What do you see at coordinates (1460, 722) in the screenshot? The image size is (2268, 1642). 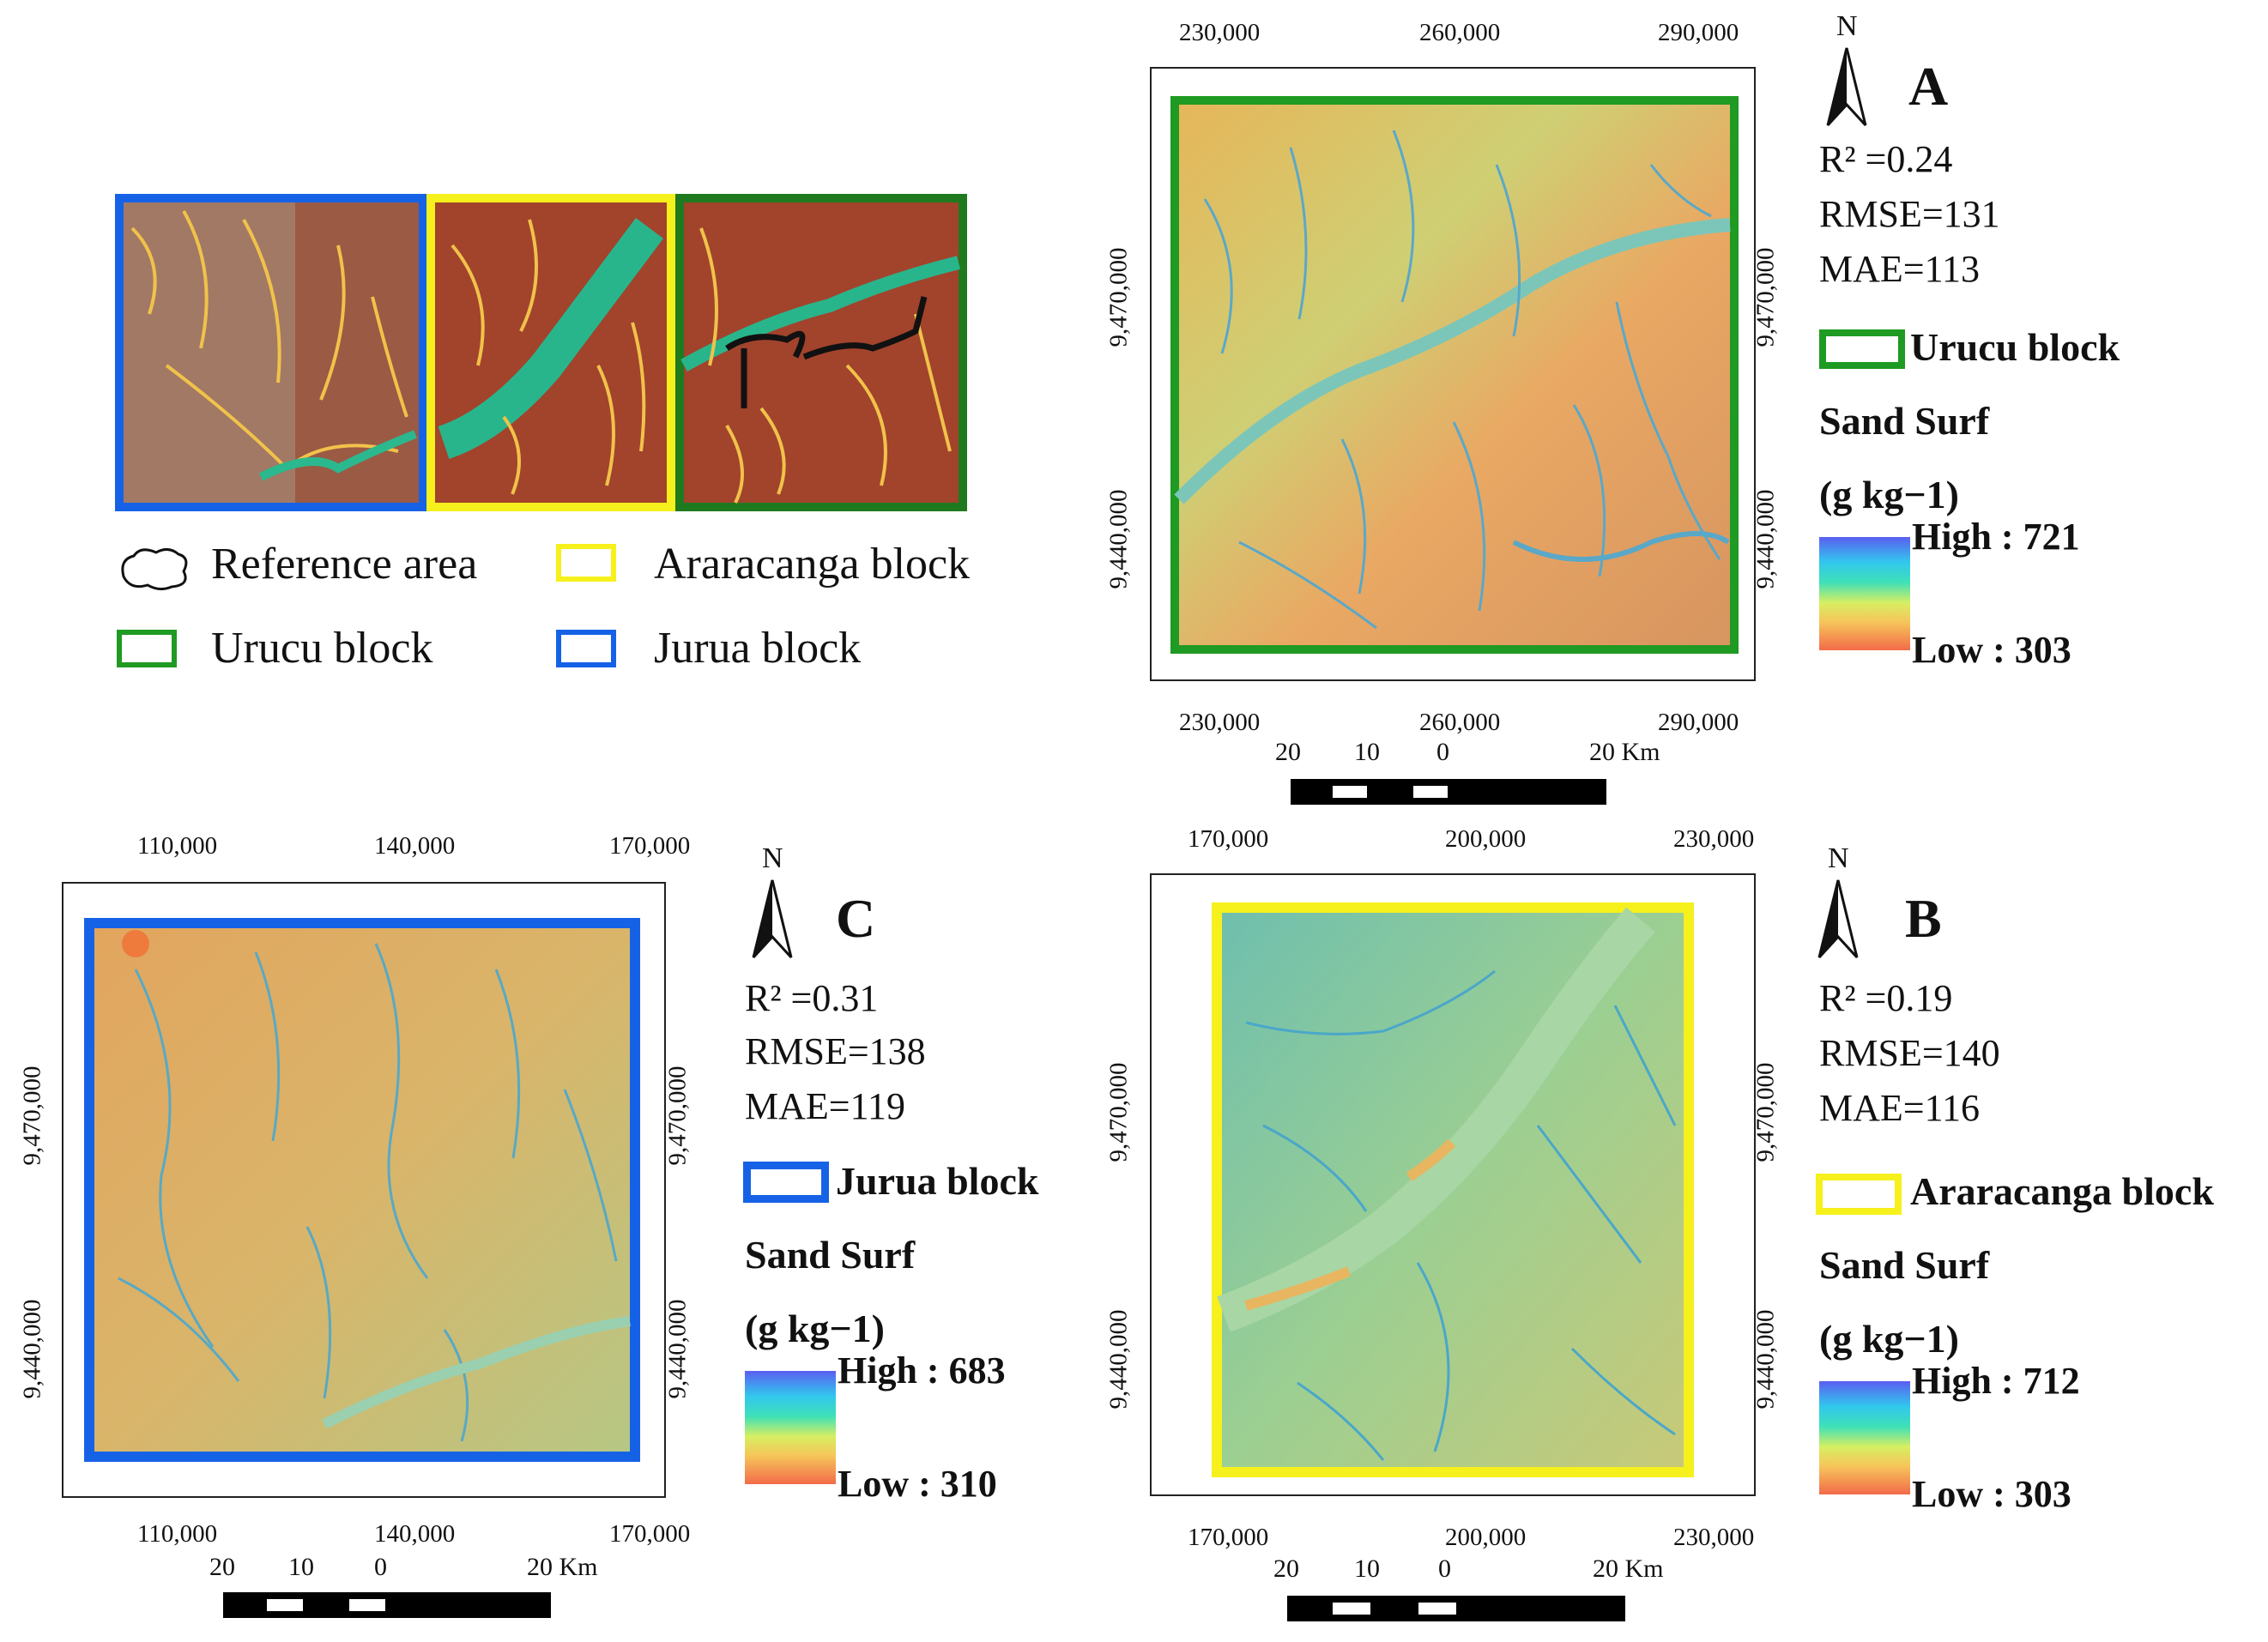 I see `a-xtick-bot-2: 260,000` at bounding box center [1460, 722].